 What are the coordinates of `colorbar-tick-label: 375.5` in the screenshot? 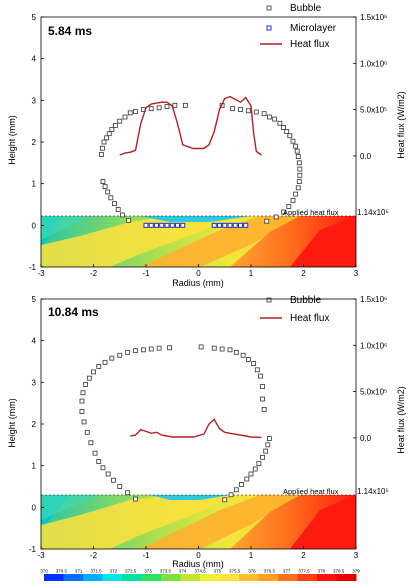 It's located at (235, 571).